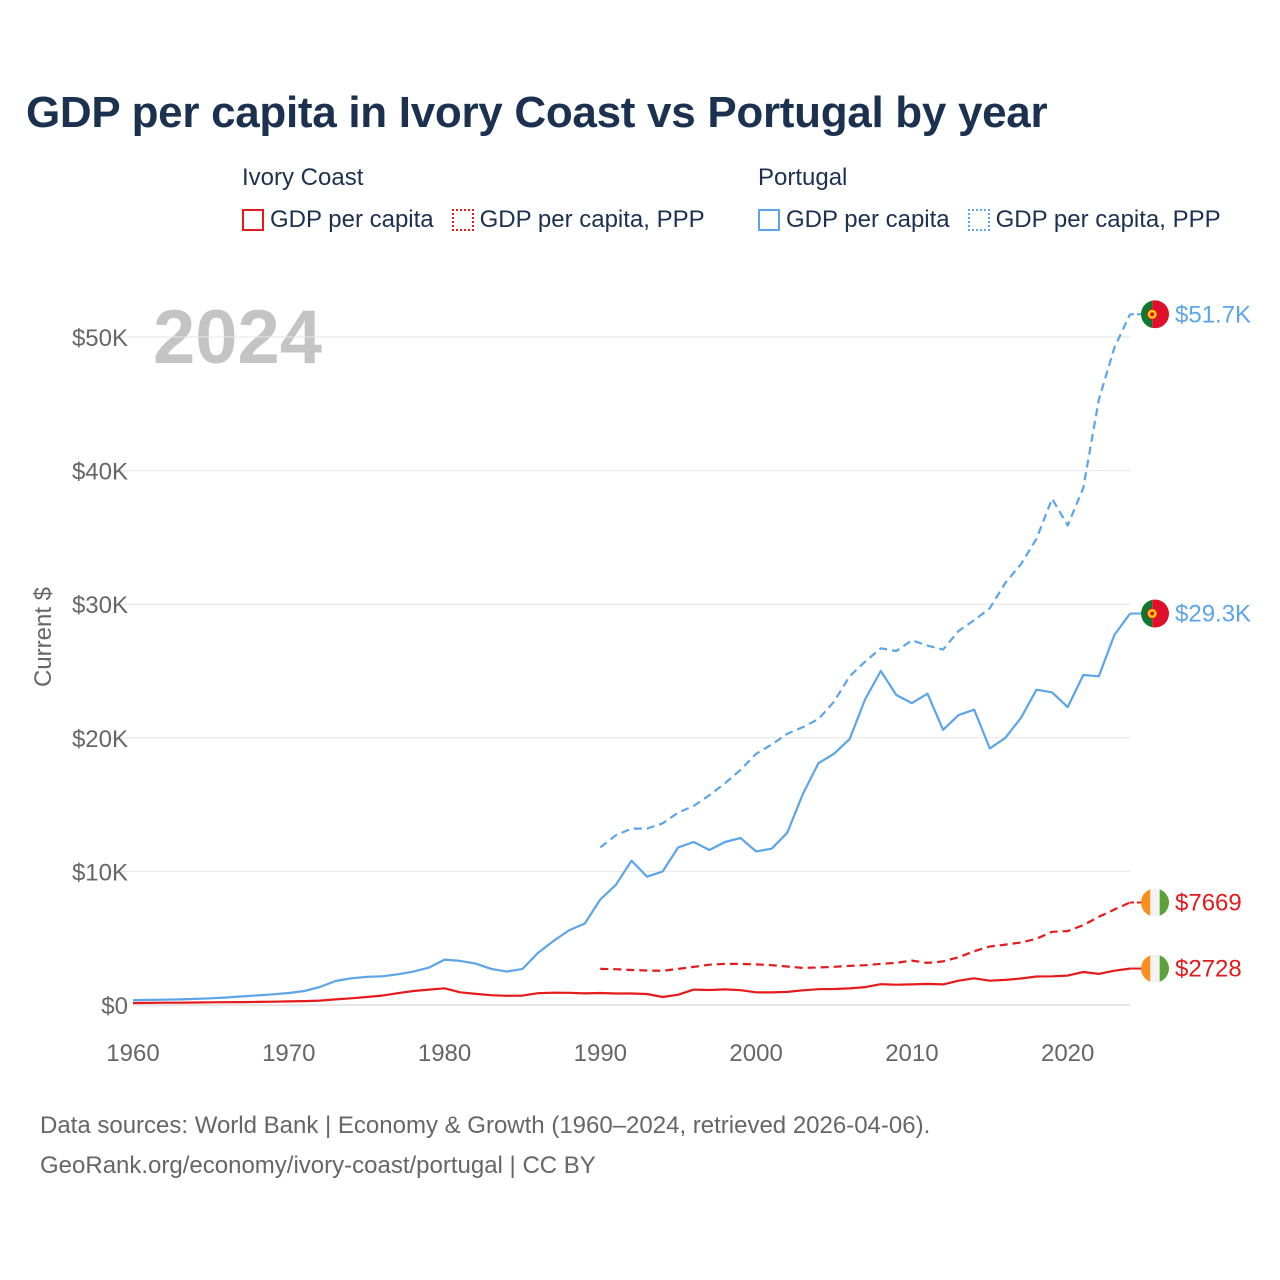 Image resolution: width=1280 pixels, height=1280 pixels. What do you see at coordinates (100, 872) in the screenshot?
I see `y-tick-label: $10K` at bounding box center [100, 872].